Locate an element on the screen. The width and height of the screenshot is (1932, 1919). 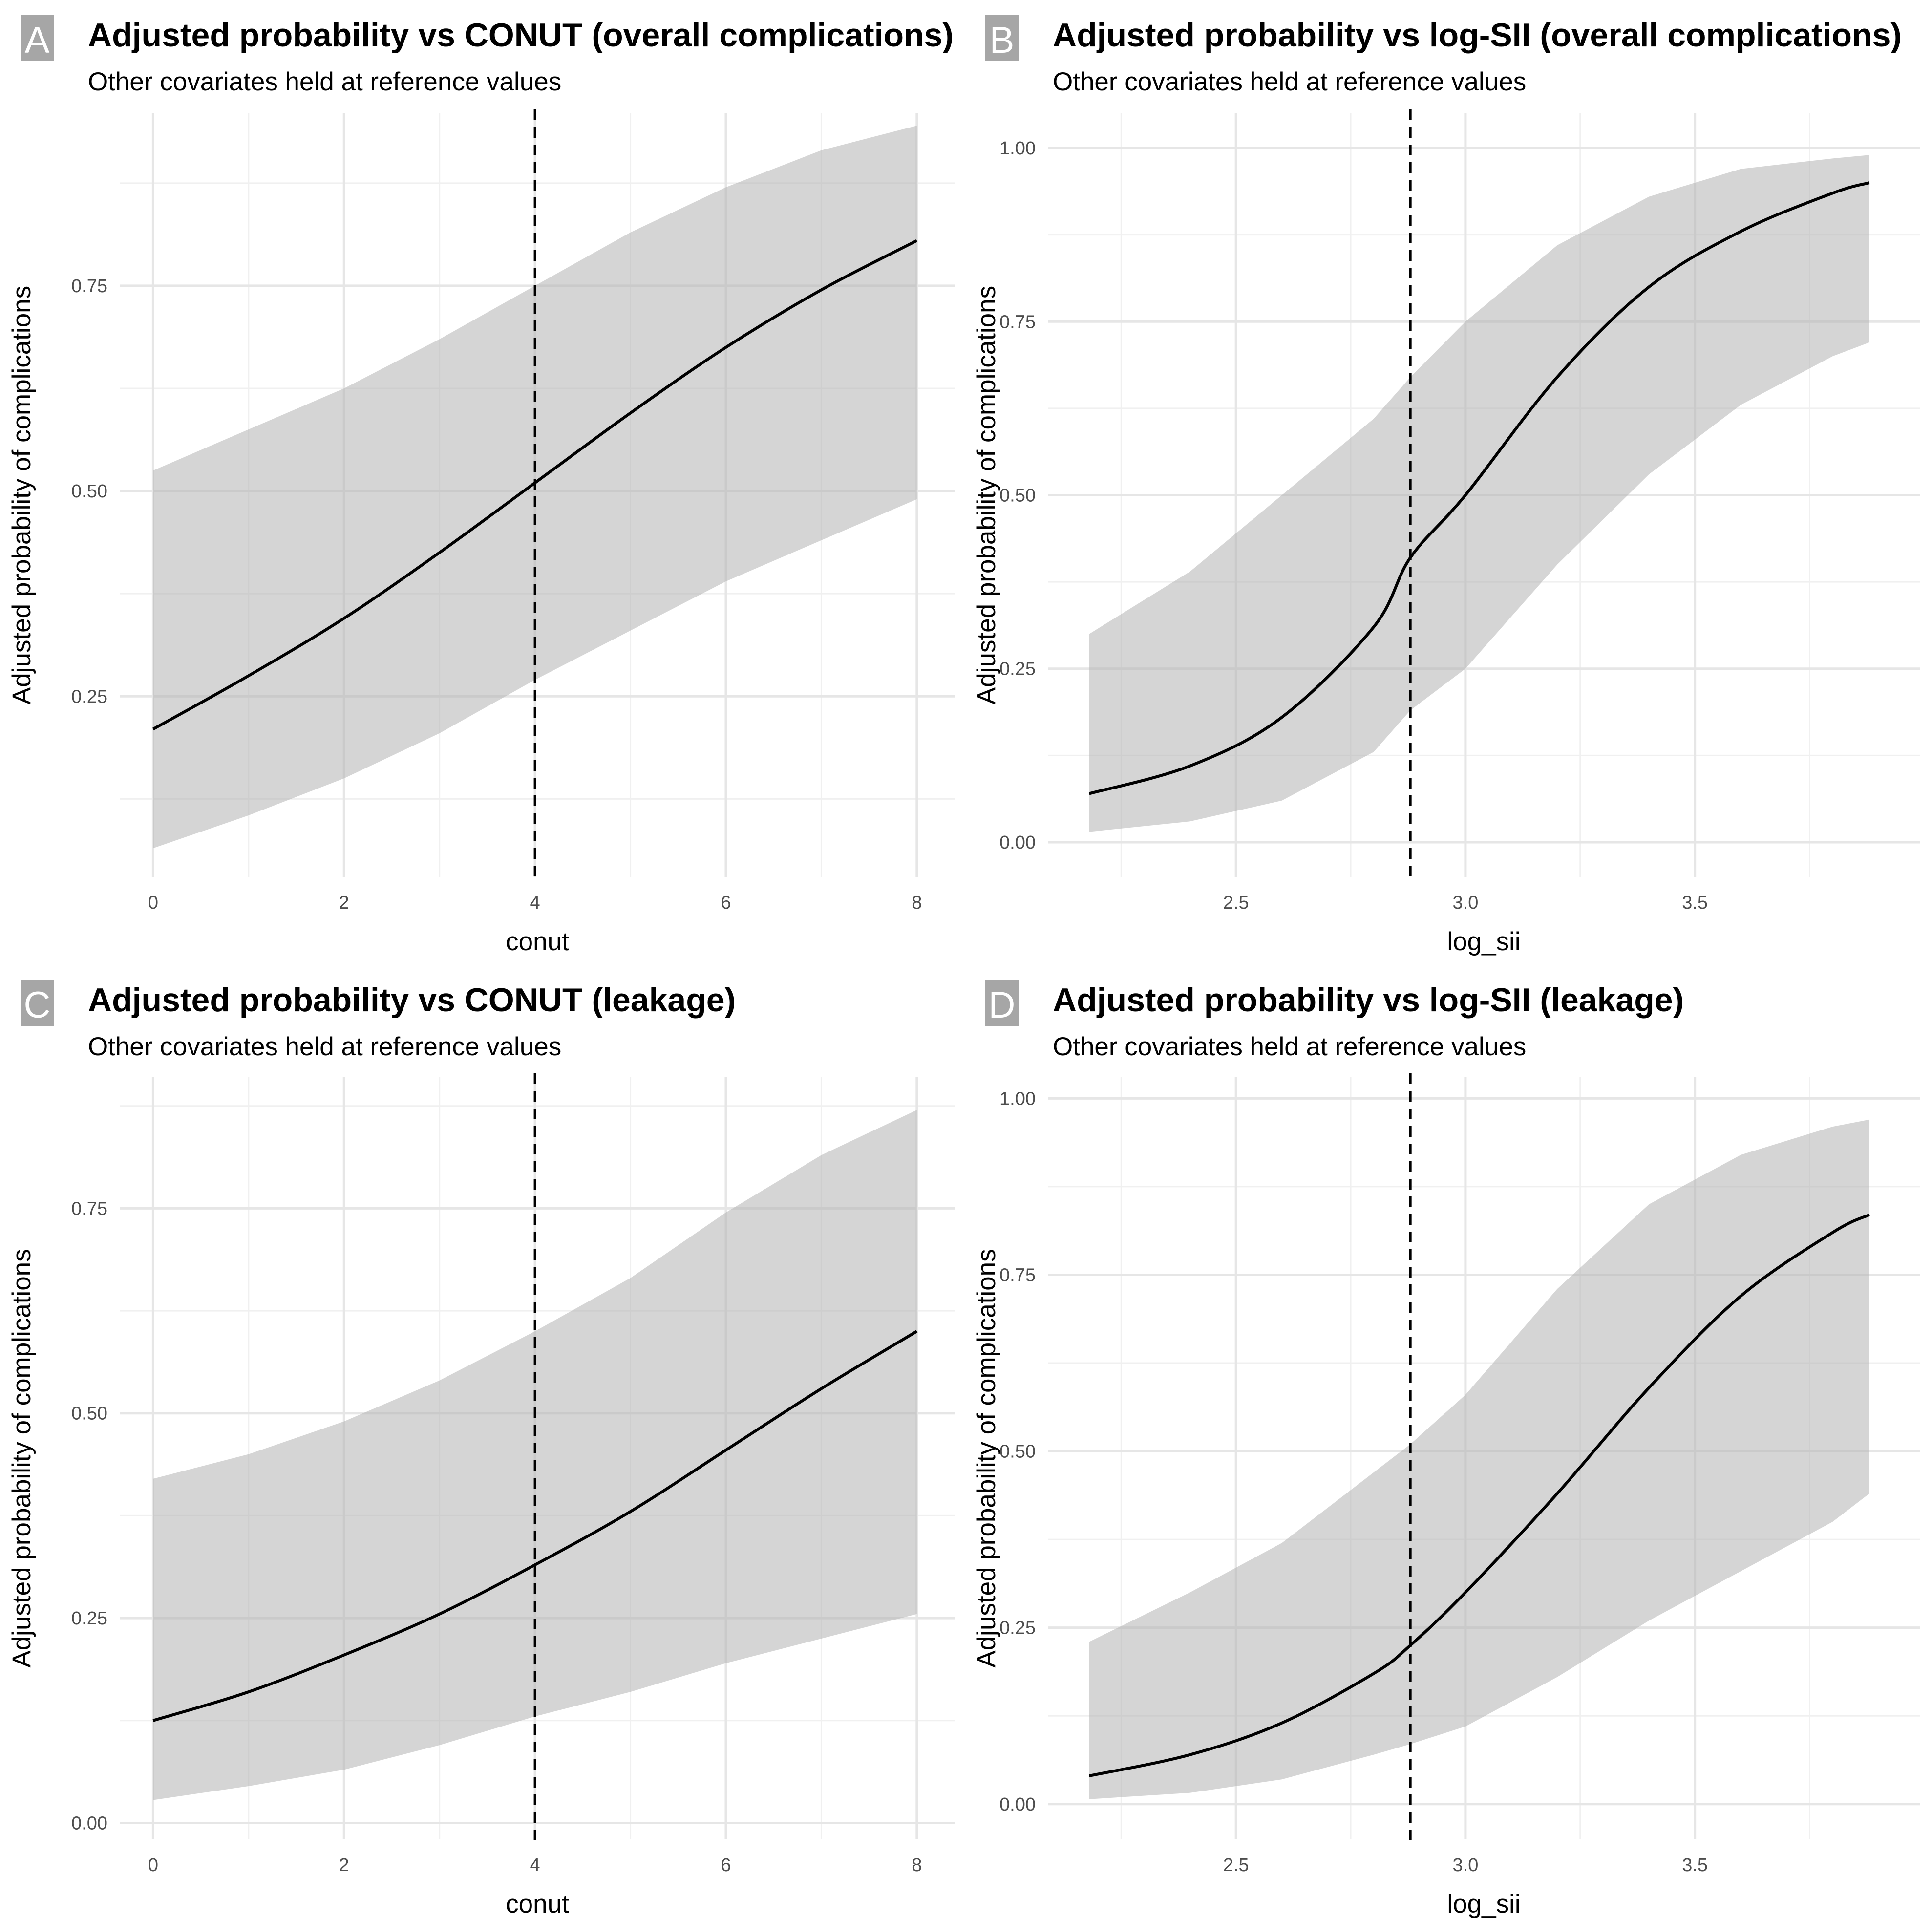
panel-tag: B is located at coordinates (1002, 38).